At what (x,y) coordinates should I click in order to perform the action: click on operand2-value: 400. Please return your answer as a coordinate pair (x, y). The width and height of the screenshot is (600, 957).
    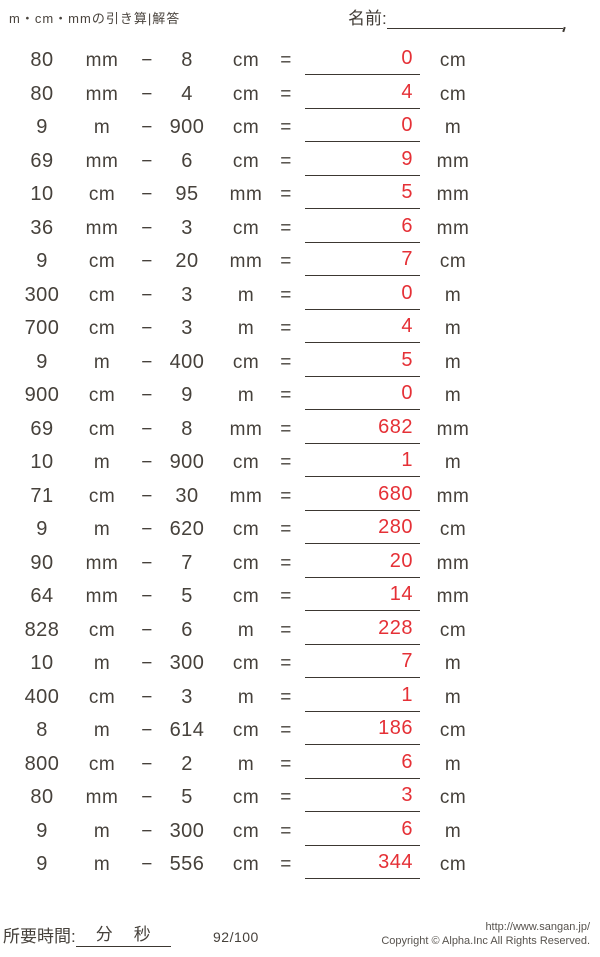
    Looking at the image, I should click on (187, 361).